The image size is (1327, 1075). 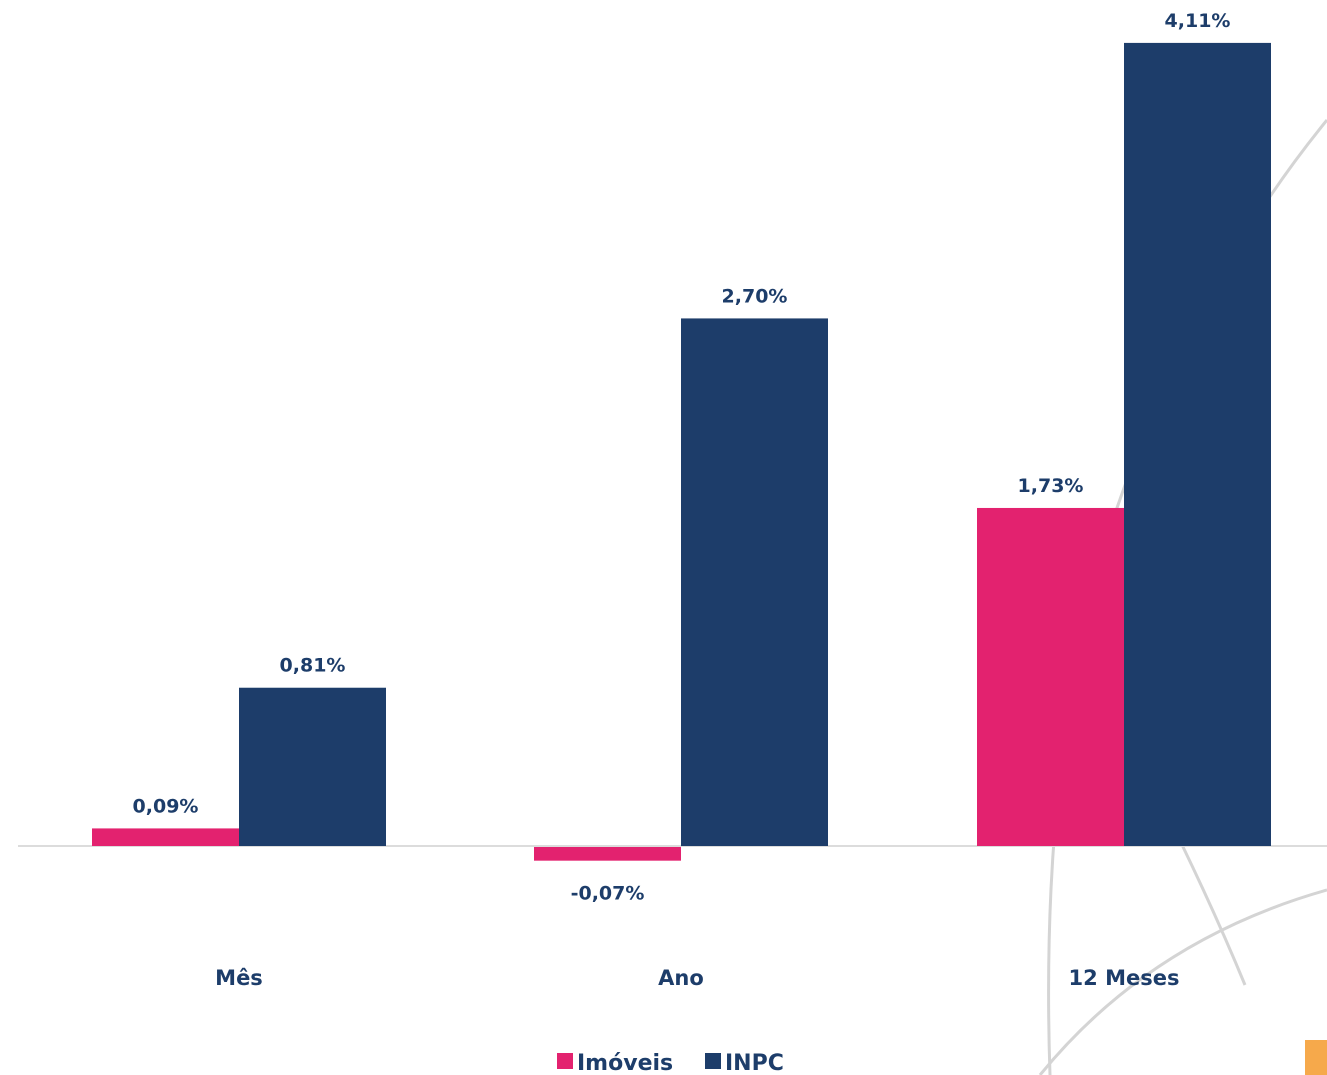 What do you see at coordinates (1318, 1063) in the screenshot?
I see `corner-accent-shape` at bounding box center [1318, 1063].